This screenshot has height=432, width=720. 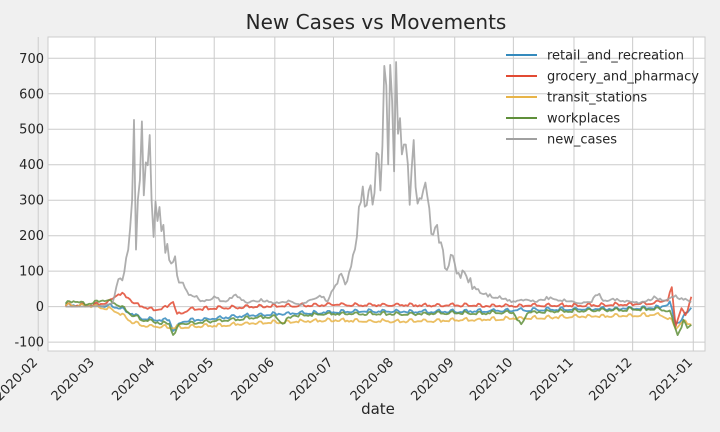 I want to click on legend-label-workplaces: workplaces, so click(x=583, y=119).